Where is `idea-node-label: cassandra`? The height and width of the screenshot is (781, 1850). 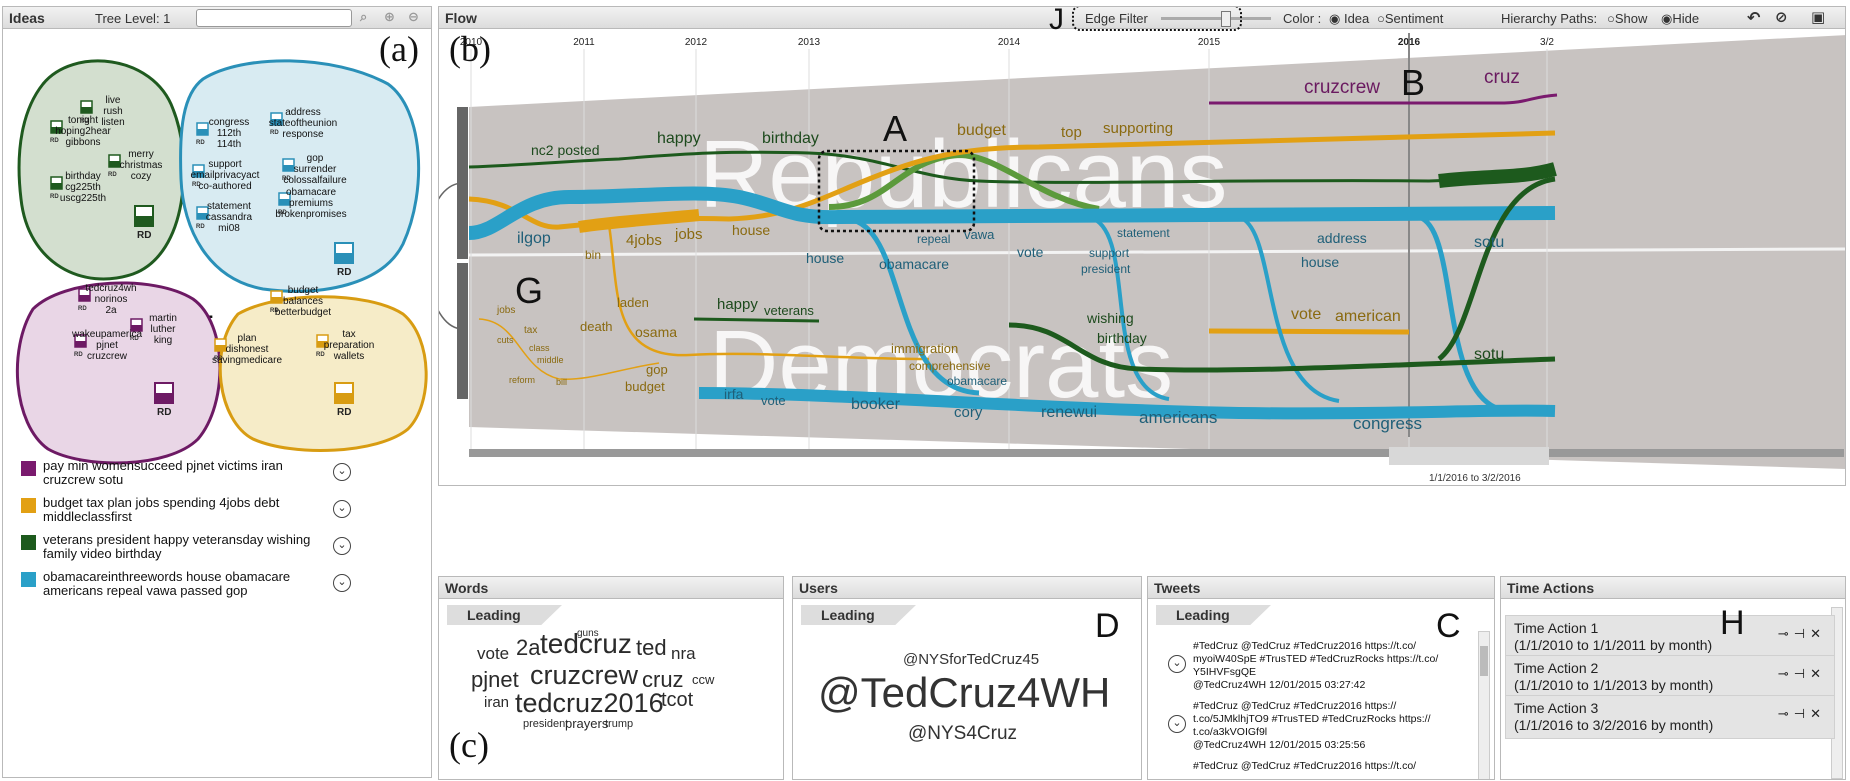
idea-node-label: cassandra is located at coordinates (229, 217).